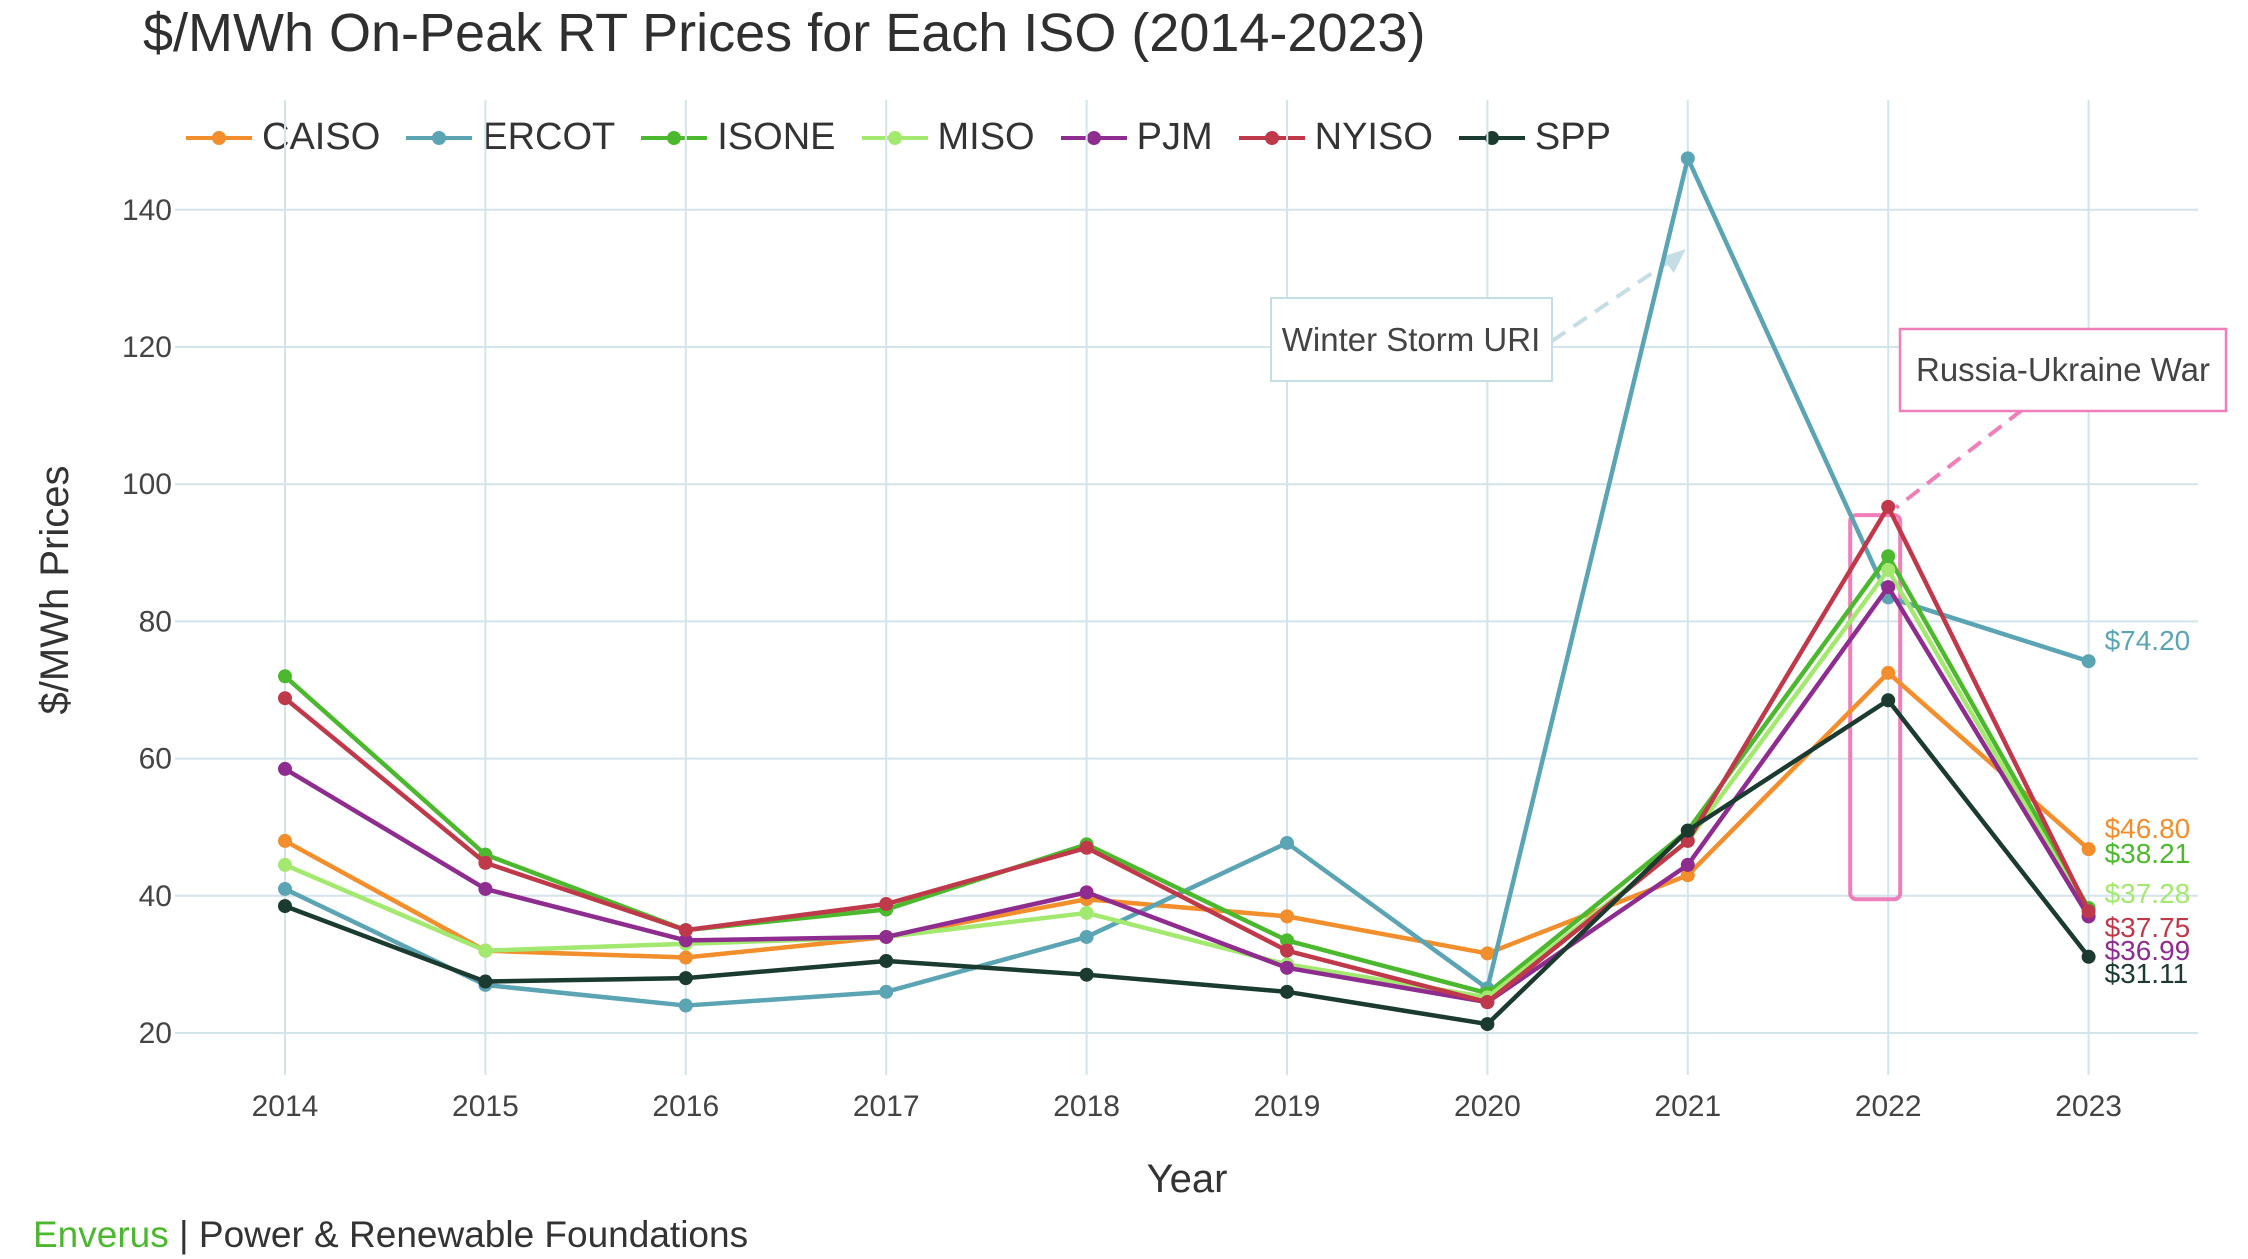 This screenshot has width=2248, height=1259. Describe the element at coordinates (1373, 137) in the screenshot. I see `legend-label: NYISO` at that location.